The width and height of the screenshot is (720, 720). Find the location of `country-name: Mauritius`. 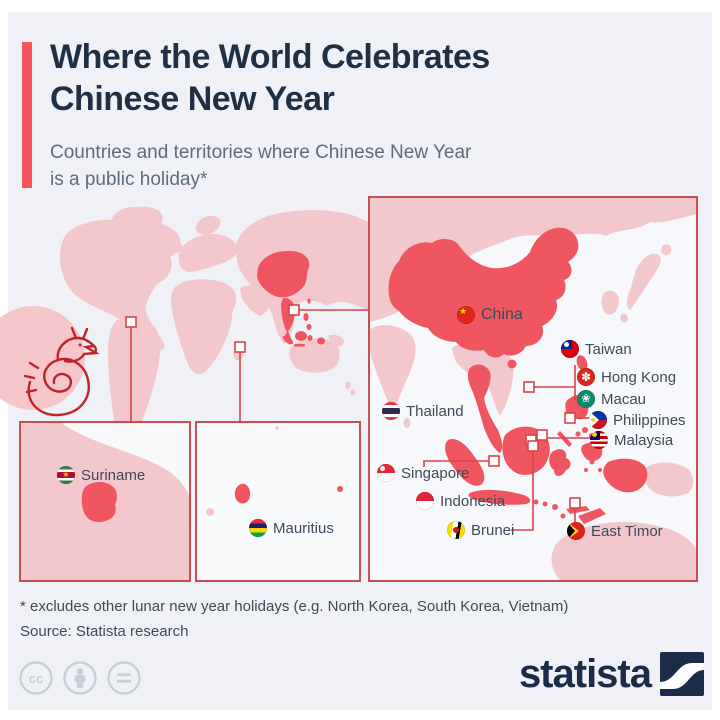

country-name: Mauritius is located at coordinates (303, 528).